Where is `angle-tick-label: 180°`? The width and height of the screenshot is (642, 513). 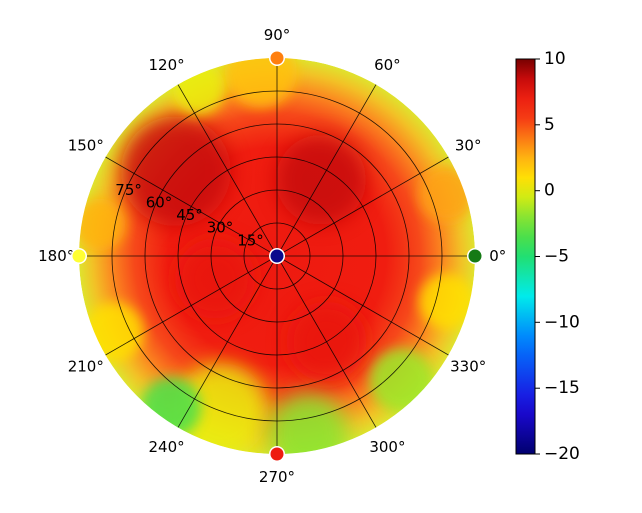
angle-tick-label: 180° is located at coordinates (56, 256).